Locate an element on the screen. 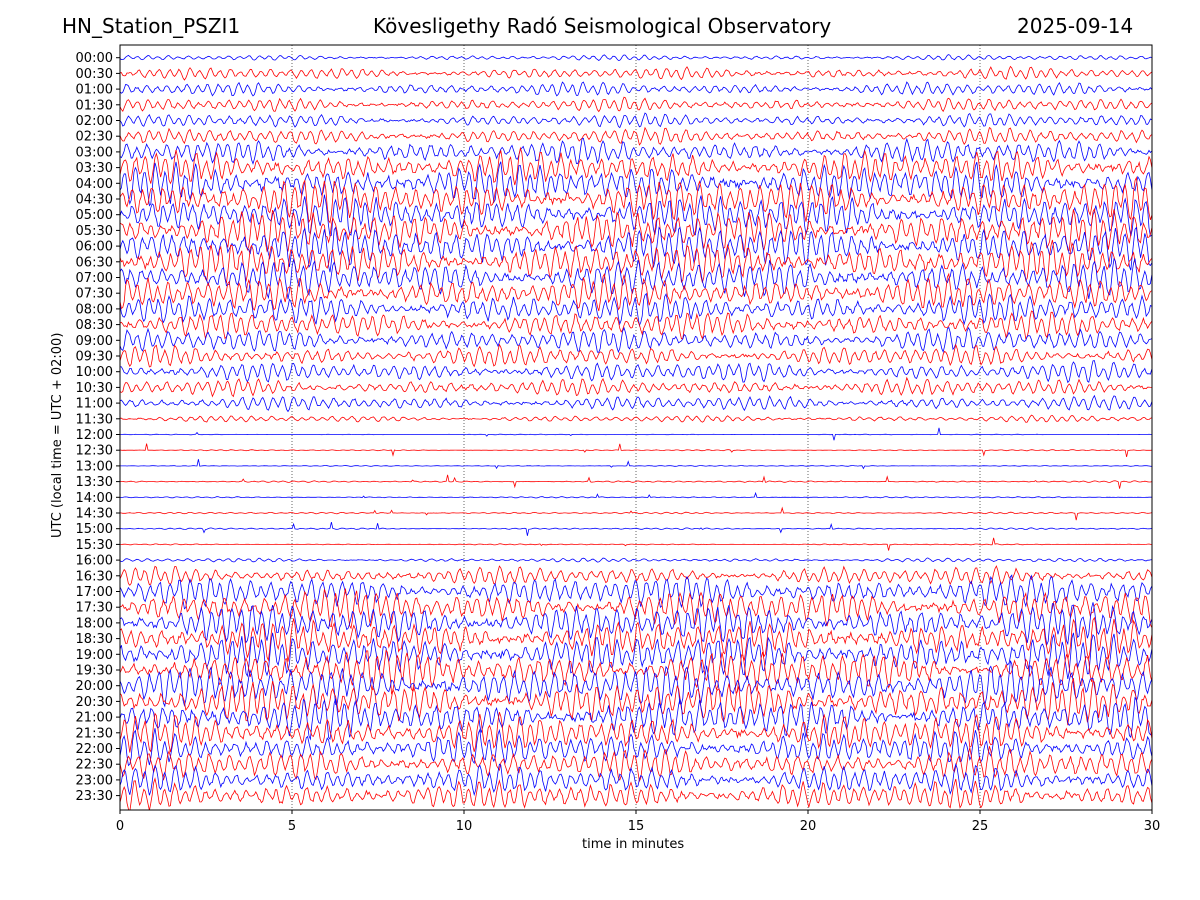  row-time-label: 03:00 is located at coordinates (94, 152).